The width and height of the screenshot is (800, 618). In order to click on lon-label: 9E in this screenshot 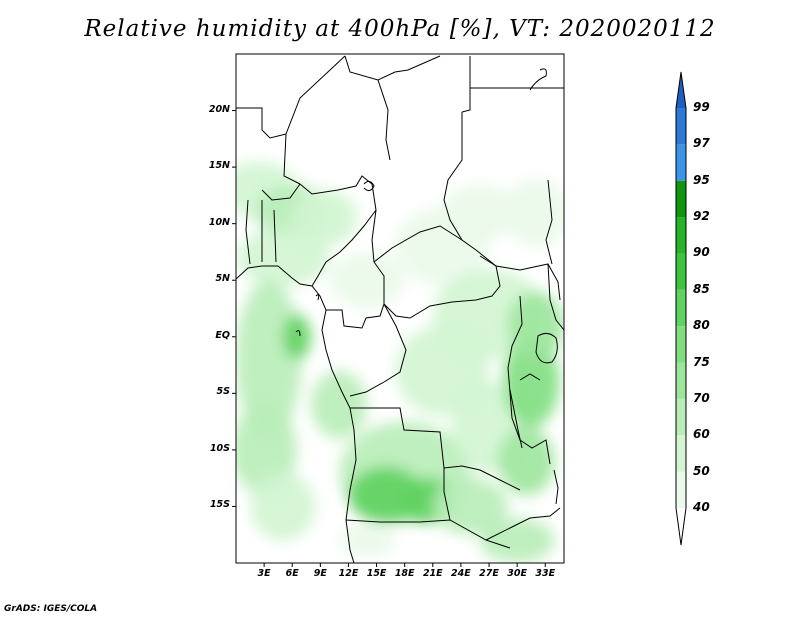, I will do `click(320, 573)`.